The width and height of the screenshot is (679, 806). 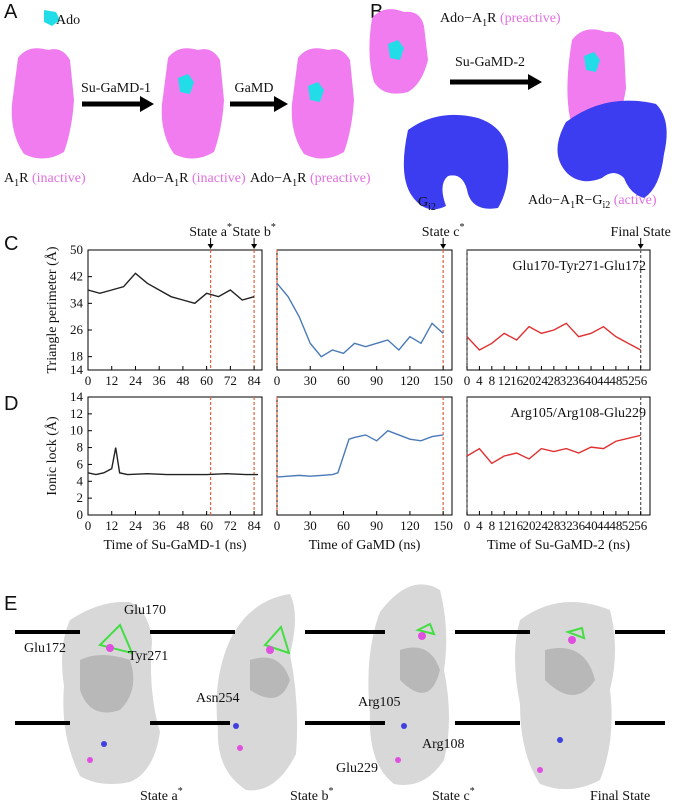 What do you see at coordinates (251, 232) in the screenshot?
I see `text: State b` at bounding box center [251, 232].